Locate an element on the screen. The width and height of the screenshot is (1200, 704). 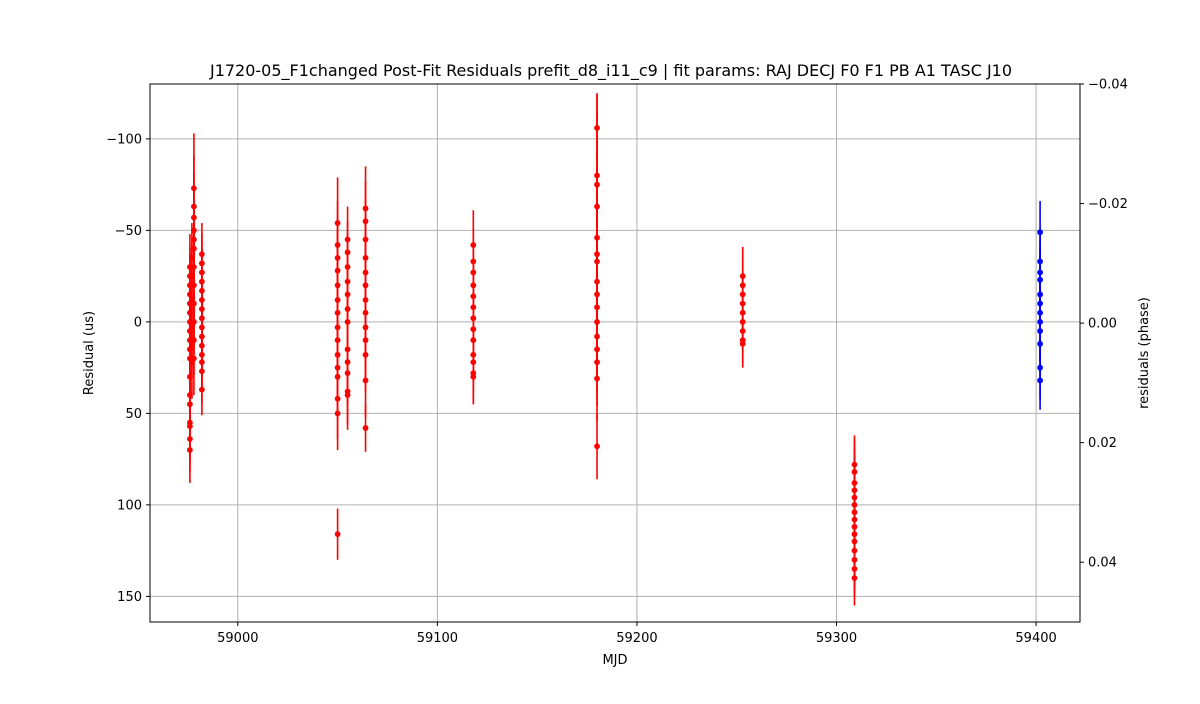
x-tick-label: 59100 is located at coordinates (437, 638).